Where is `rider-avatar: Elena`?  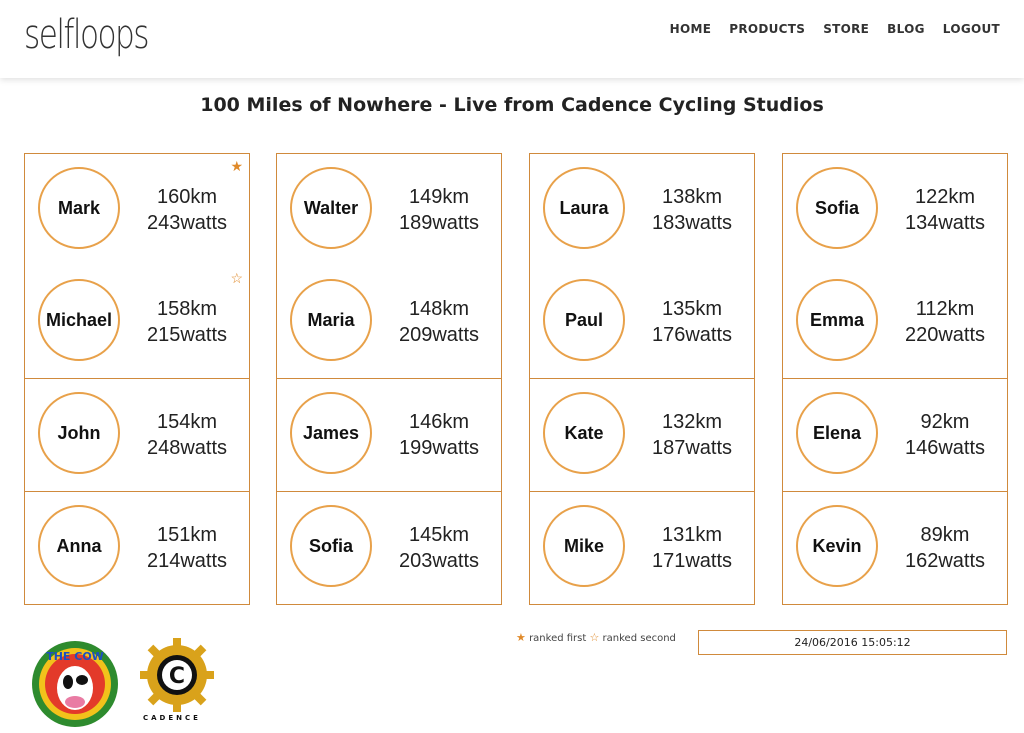 rider-avatar: Elena is located at coordinates (837, 433).